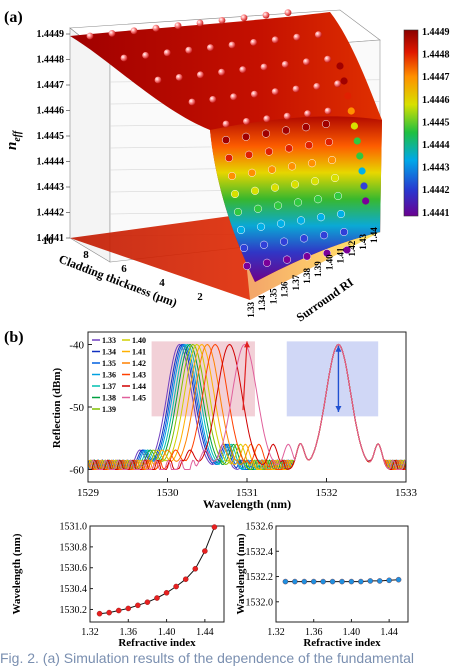 This screenshot has height=668, width=474. What do you see at coordinates (342, 643) in the screenshot?
I see `right-x-label: Refractive index` at bounding box center [342, 643].